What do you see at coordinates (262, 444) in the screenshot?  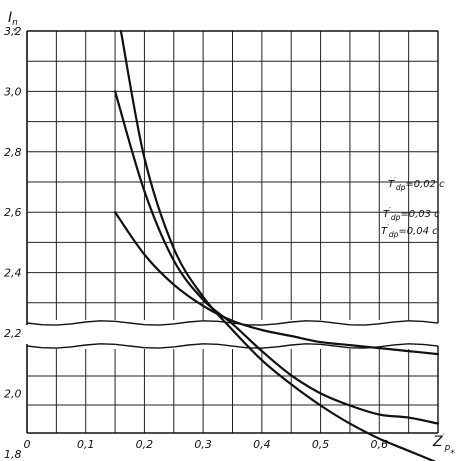 I see `x-tick-label: 0,4` at bounding box center [262, 444].